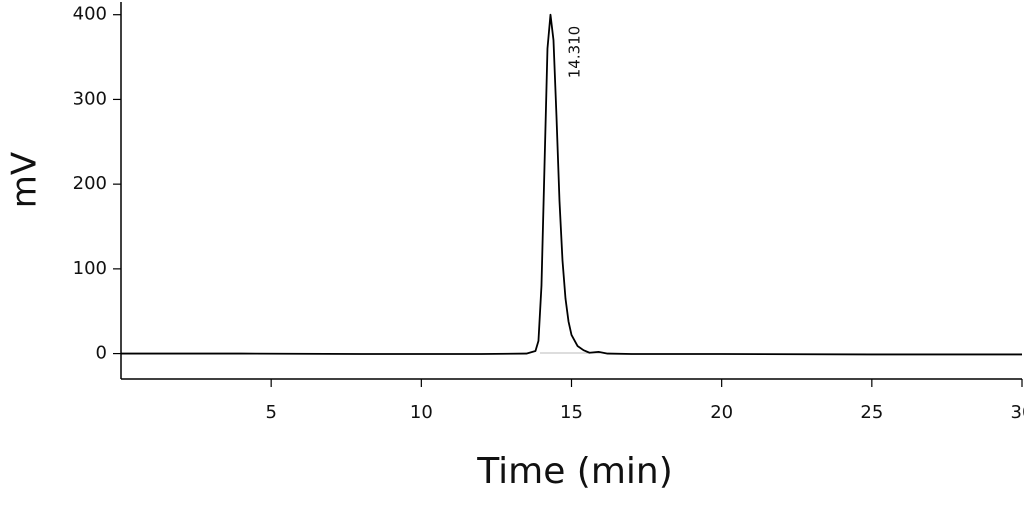 This screenshot has height=526, width=1024. Describe the element at coordinates (1017, 412) in the screenshot. I see `x-tick-label: 30` at that location.